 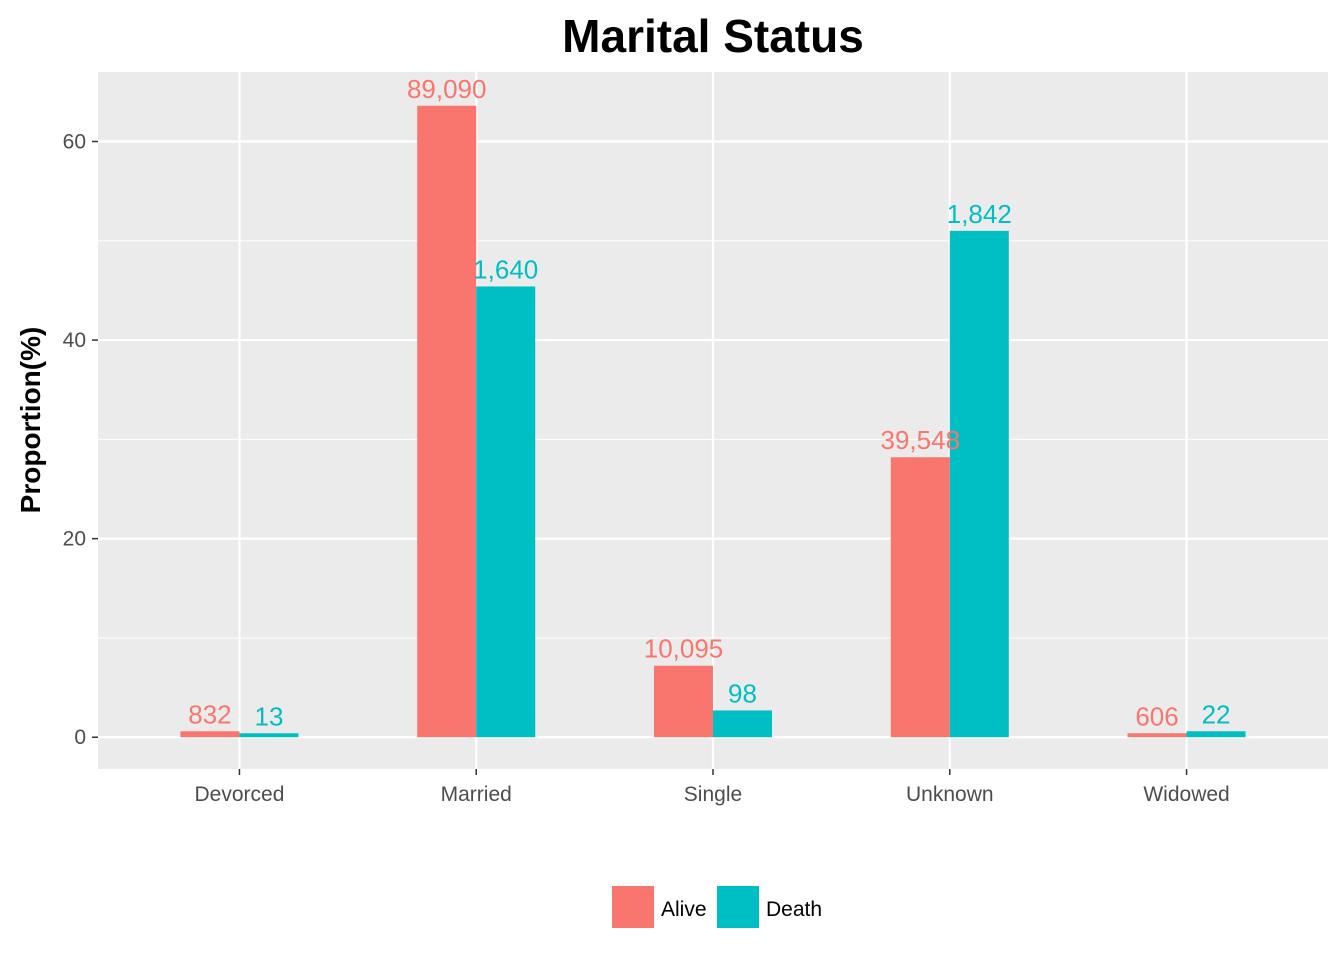 What do you see at coordinates (74, 539) in the screenshot?
I see `y-tick-label: 20` at bounding box center [74, 539].